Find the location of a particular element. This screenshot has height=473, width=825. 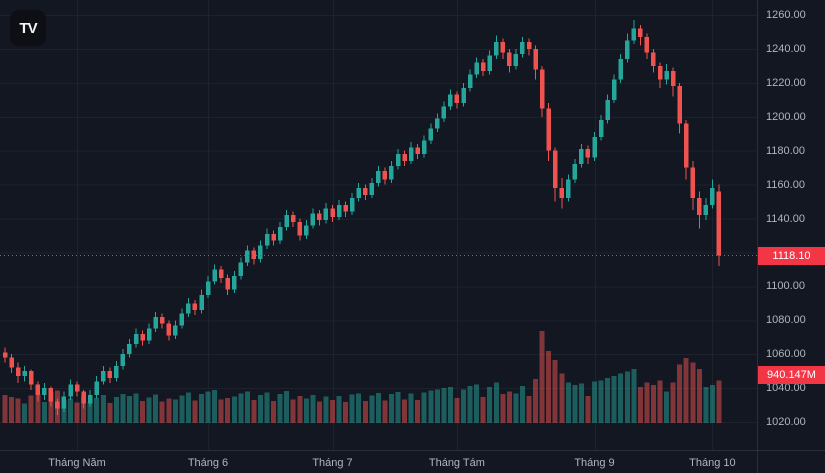

price-axis-label: 1140.00 is located at coordinates (785, 218).